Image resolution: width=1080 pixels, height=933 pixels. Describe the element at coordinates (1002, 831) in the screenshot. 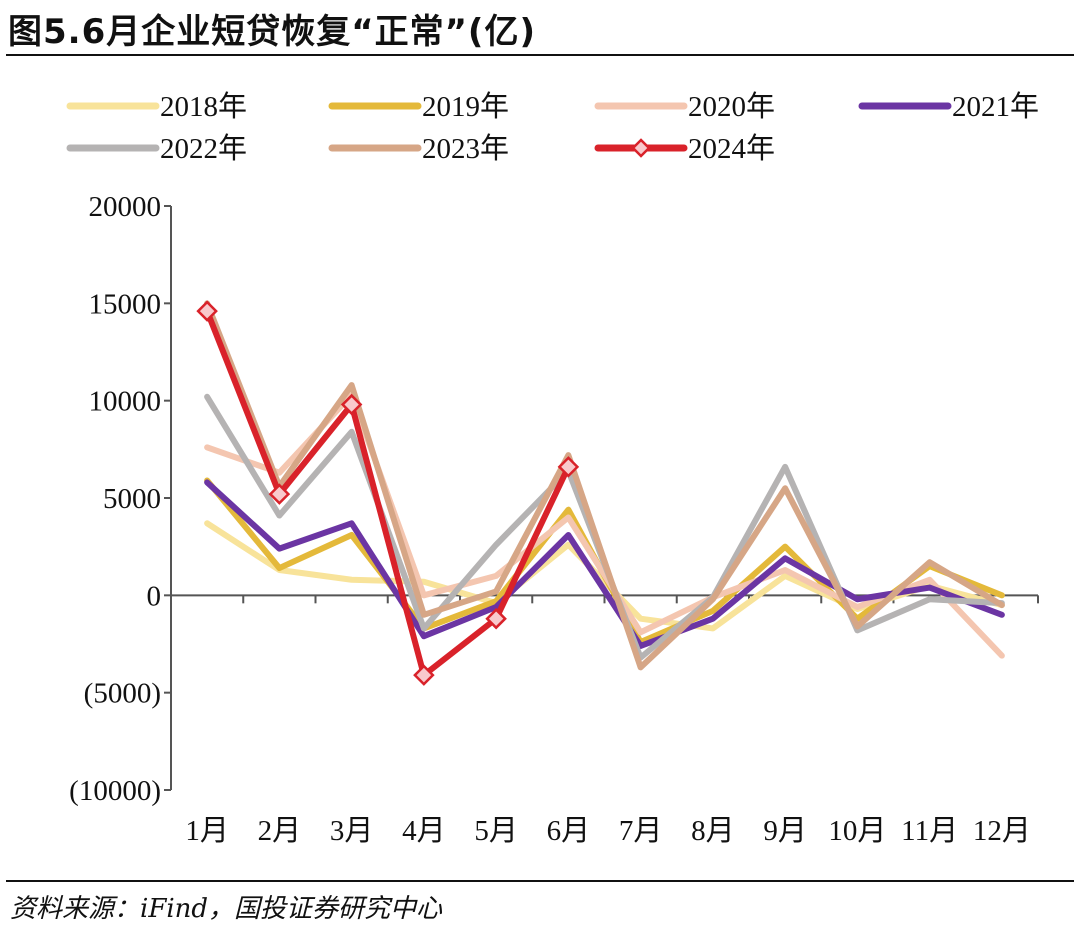

I see `x-tick-label: 12月` at that location.